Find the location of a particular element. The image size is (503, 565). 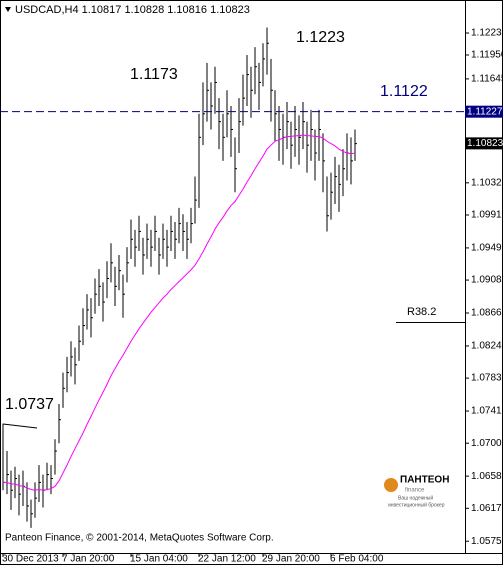

y-tick-label: 1.09490 is located at coordinates (487, 248).